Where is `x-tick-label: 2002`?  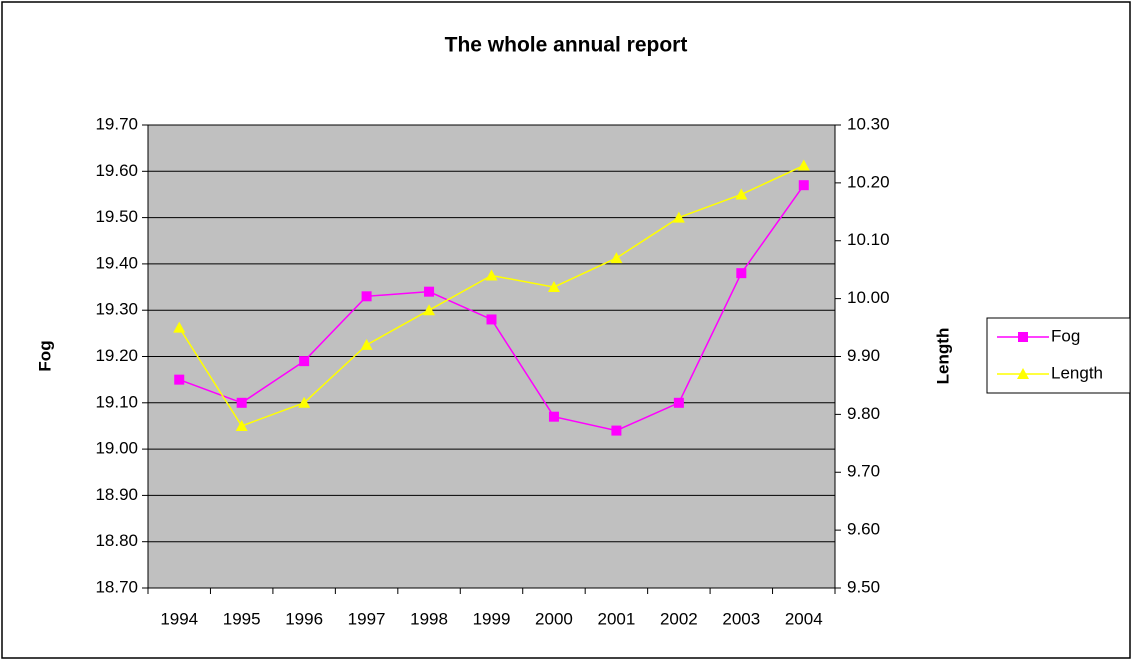
x-tick-label: 2002 is located at coordinates (679, 618).